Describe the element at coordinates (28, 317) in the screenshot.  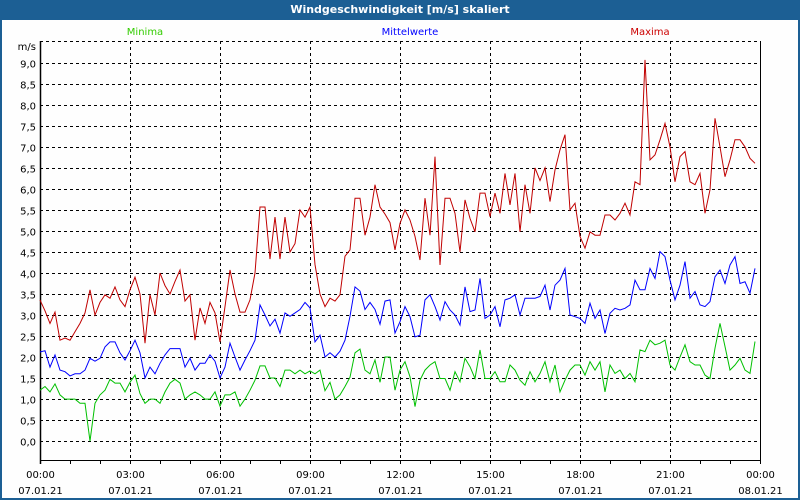
I see `y-tick-label: 3,0` at that location.